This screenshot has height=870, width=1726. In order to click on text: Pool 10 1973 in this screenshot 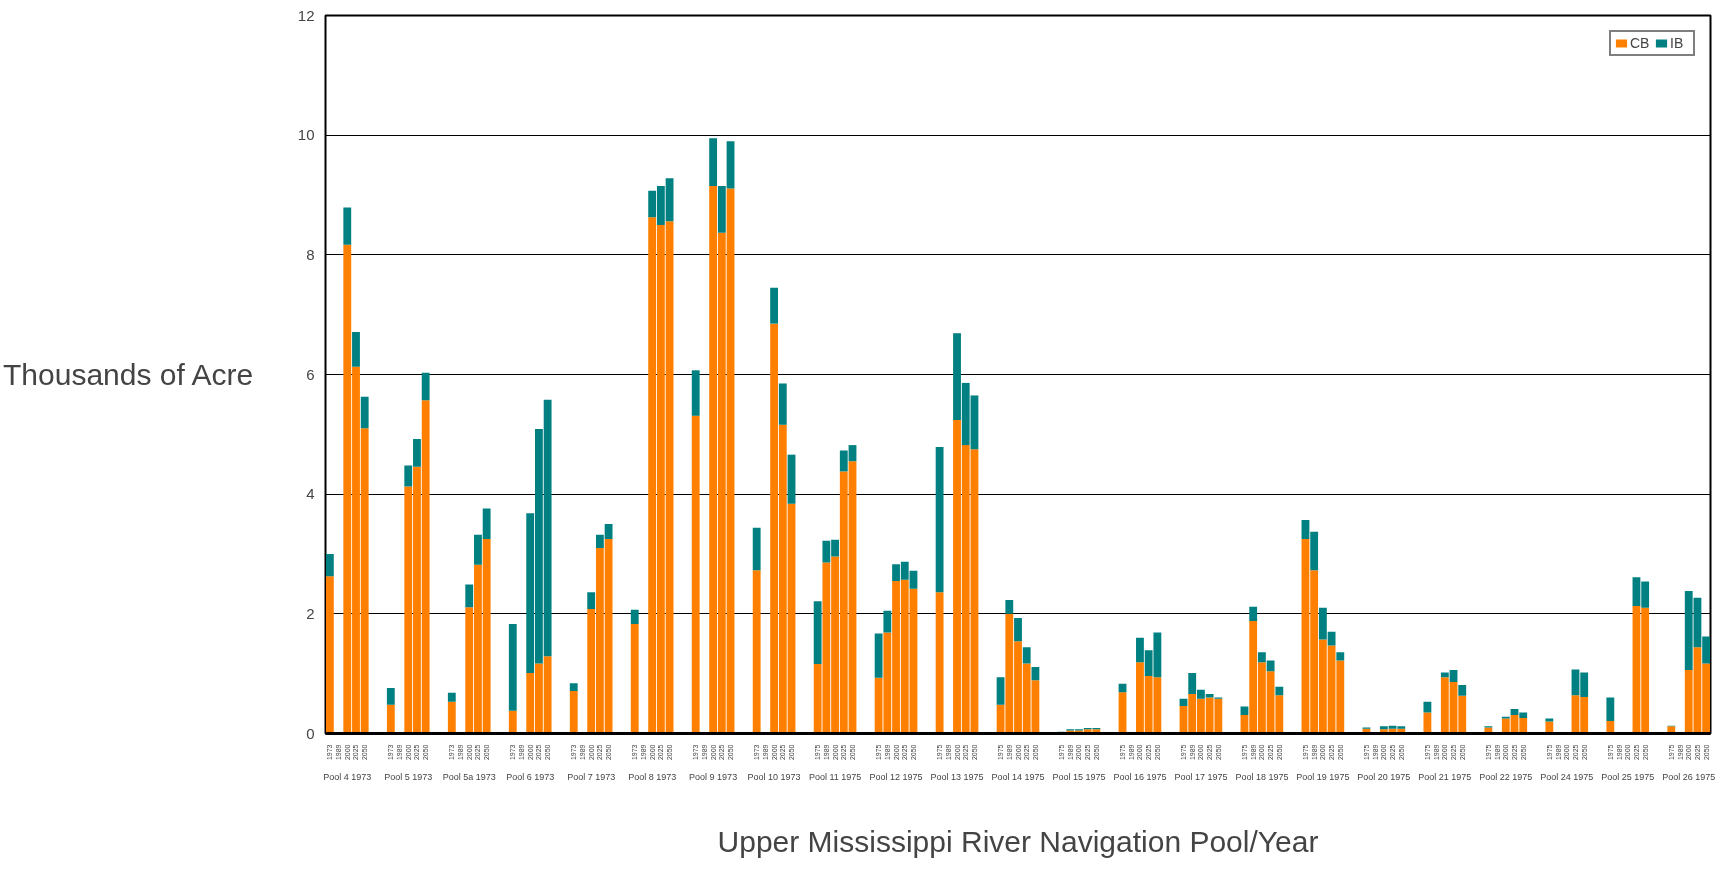, I will do `click(774, 776)`.